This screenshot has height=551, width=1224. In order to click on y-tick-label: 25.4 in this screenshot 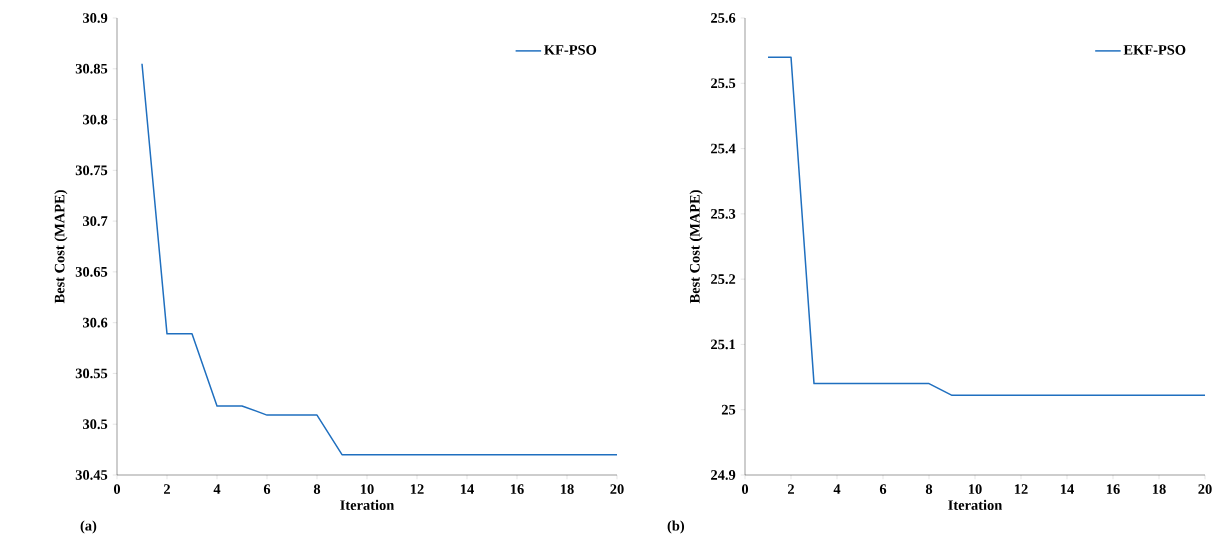, I will do `click(723, 148)`.